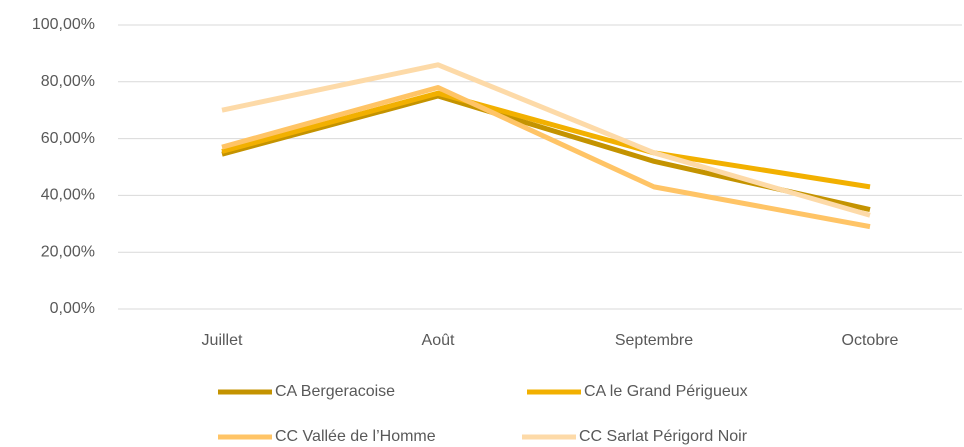 The image size is (964, 447). I want to click on legend-label: CC Vallée de l’Homme, so click(355, 436).